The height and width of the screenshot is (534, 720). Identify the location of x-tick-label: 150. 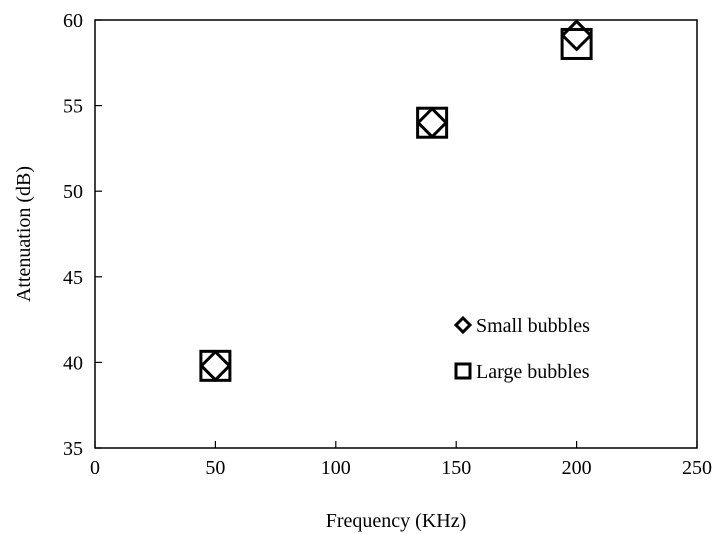
(456, 468).